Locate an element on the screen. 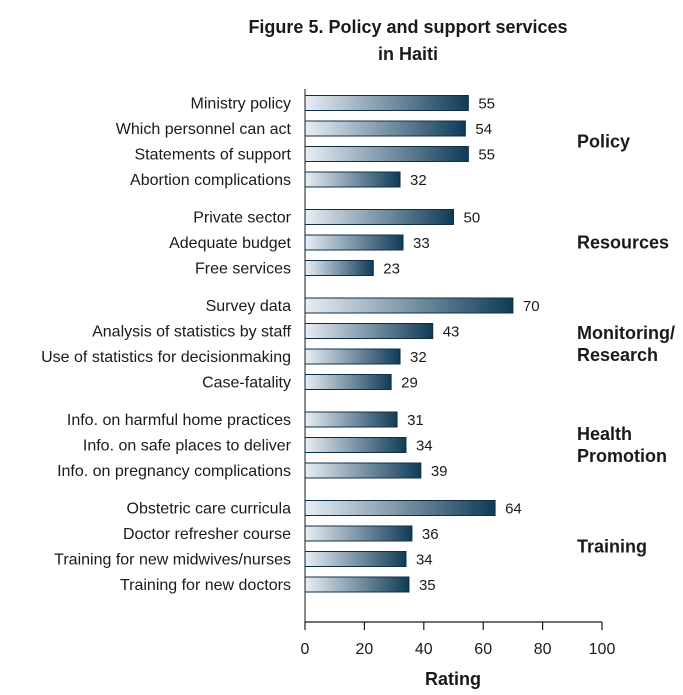 This screenshot has width=683, height=695. x-tick-label-40: 40 is located at coordinates (424, 649).